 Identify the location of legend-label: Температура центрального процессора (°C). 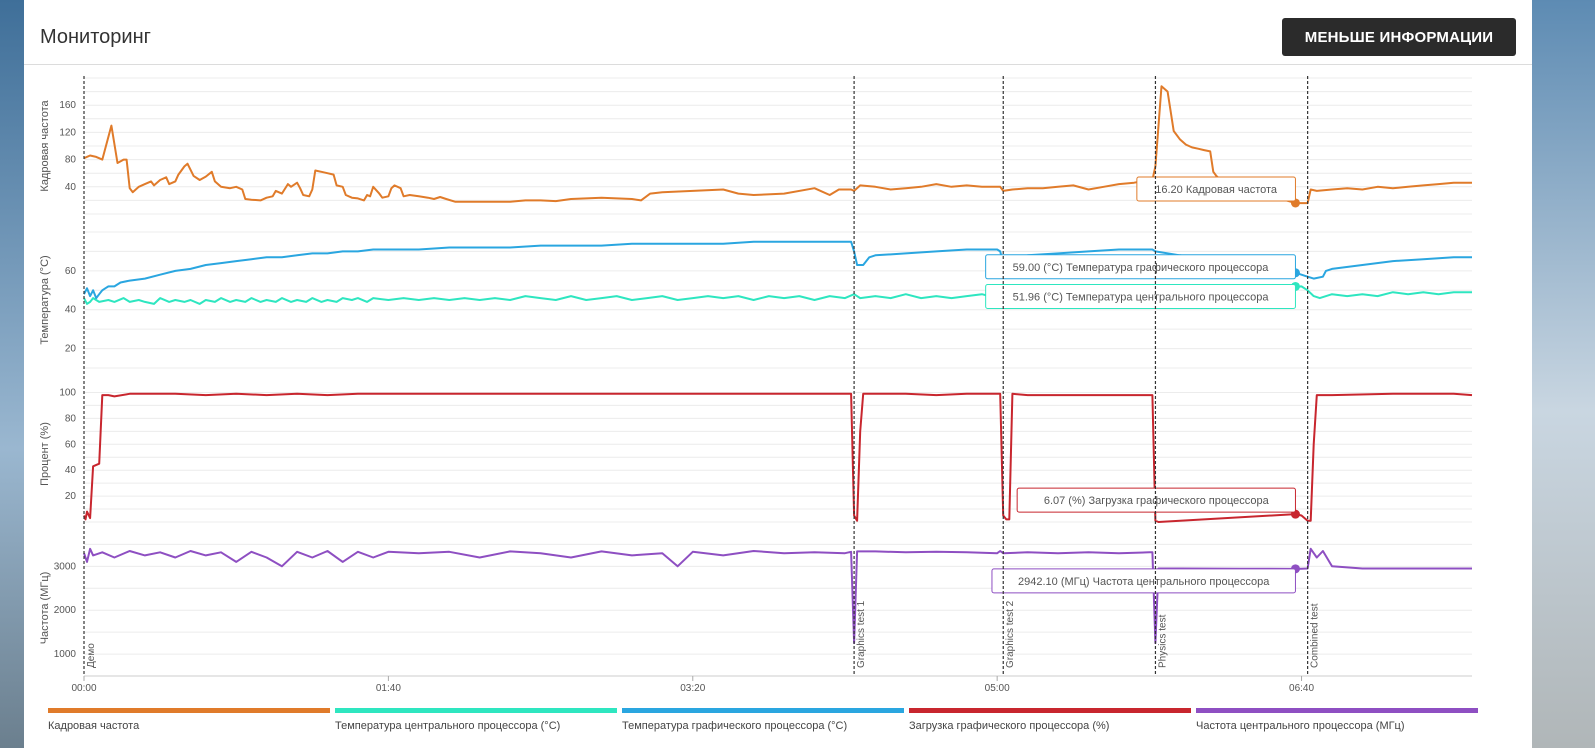
(448, 726).